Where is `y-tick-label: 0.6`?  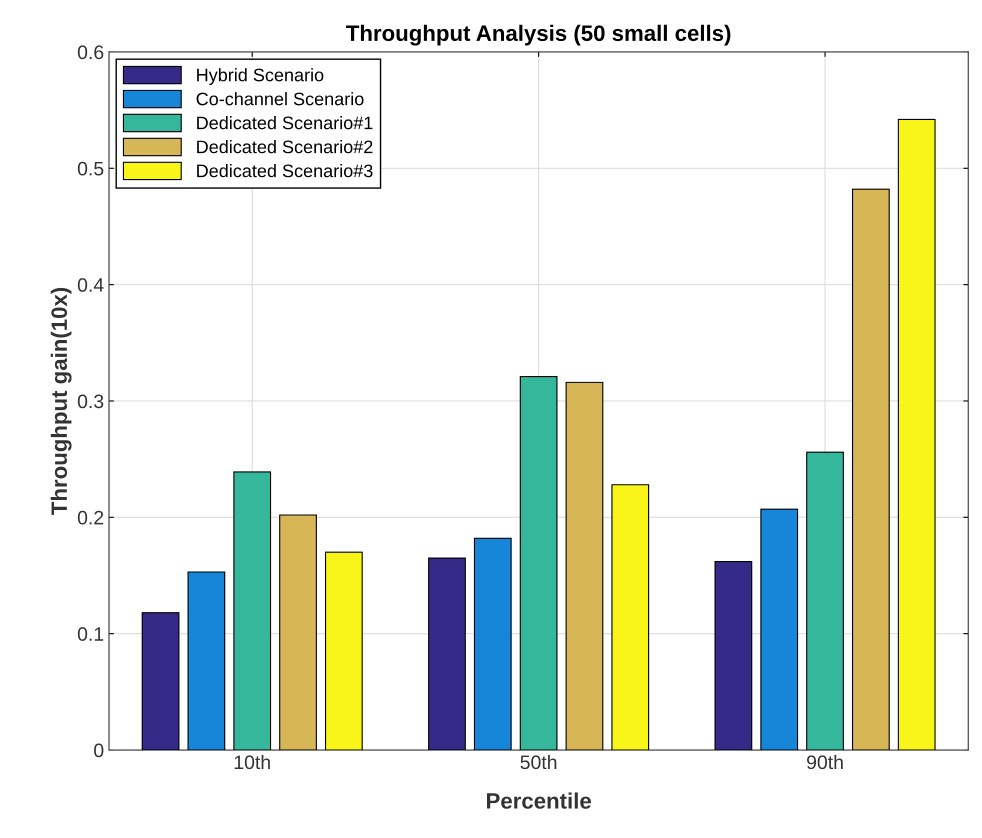
y-tick-label: 0.6 is located at coordinates (91, 52).